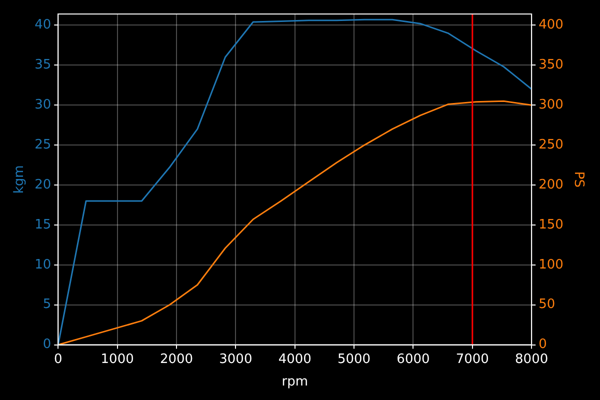 The image size is (600, 400). What do you see at coordinates (43, 65) in the screenshot?
I see `y-tick-label: 35` at bounding box center [43, 65].